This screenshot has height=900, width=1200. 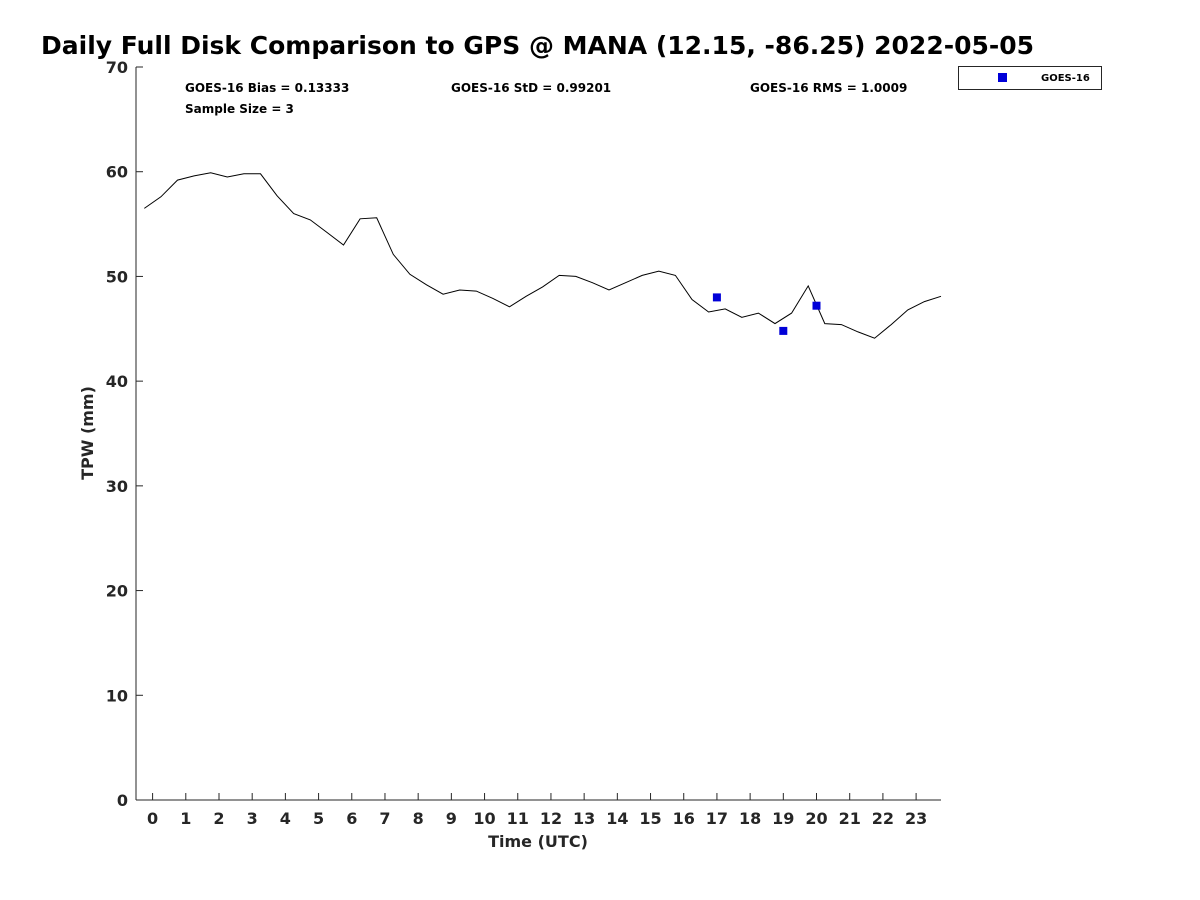 What do you see at coordinates (543, 255) in the screenshot?
I see `gps-series-line` at bounding box center [543, 255].